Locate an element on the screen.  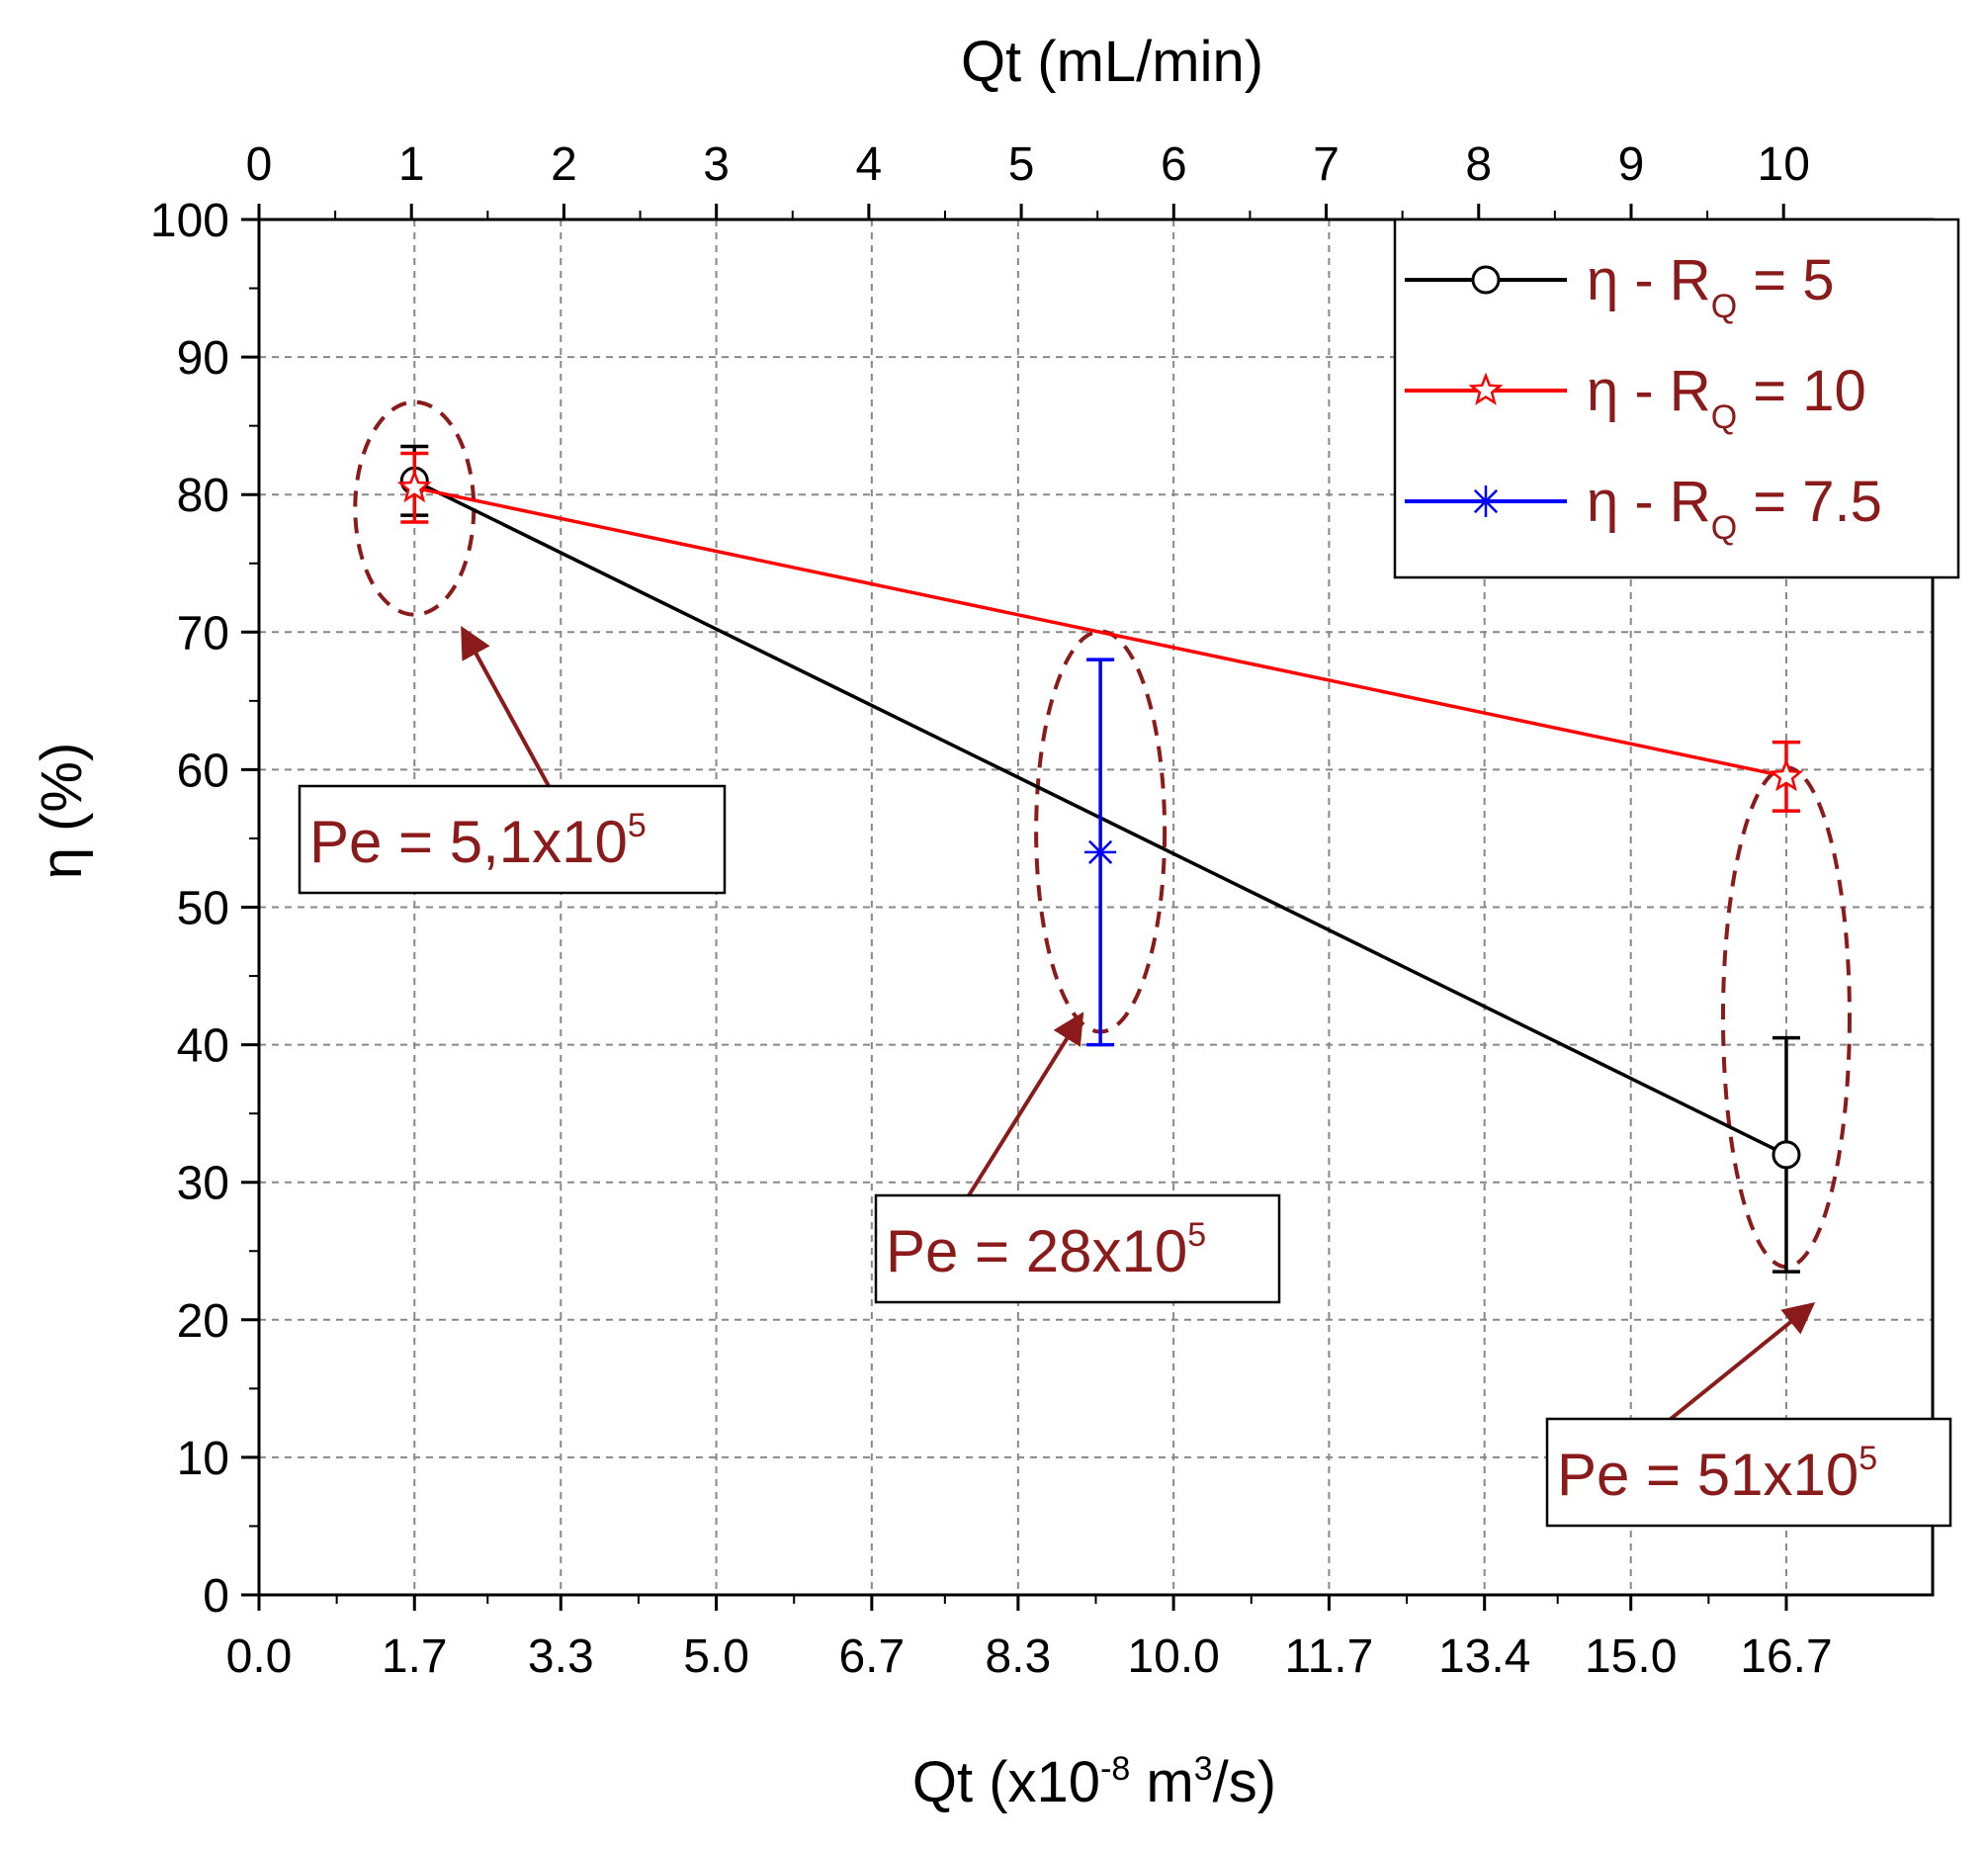
x-top-tick-label: 9 is located at coordinates (1631, 164).